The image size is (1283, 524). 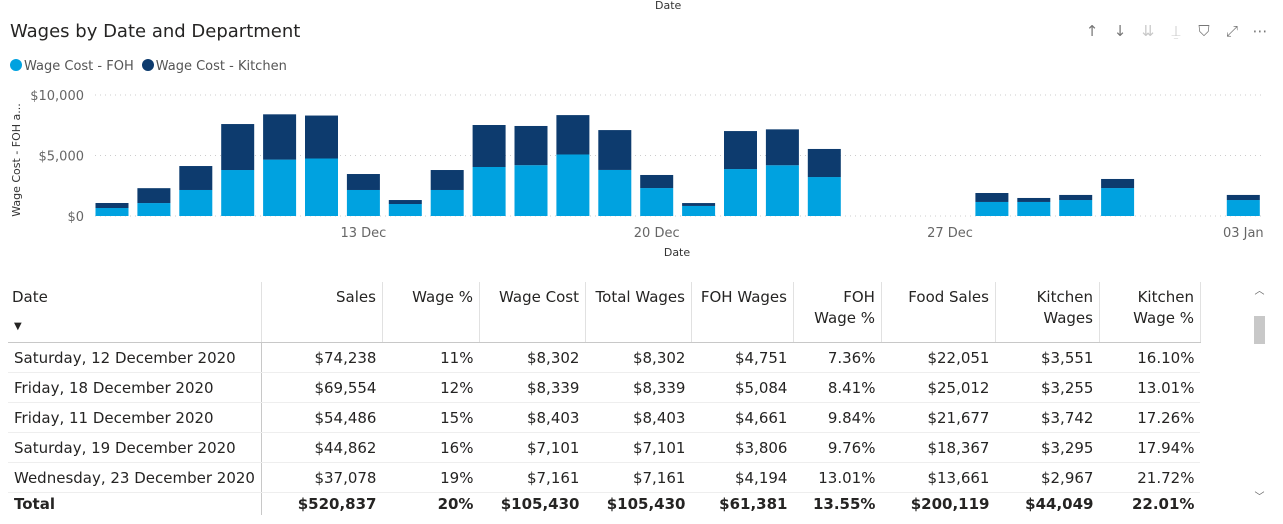 What do you see at coordinates (1150, 417) in the screenshot?
I see `table-cell: 17.26%` at bounding box center [1150, 417].